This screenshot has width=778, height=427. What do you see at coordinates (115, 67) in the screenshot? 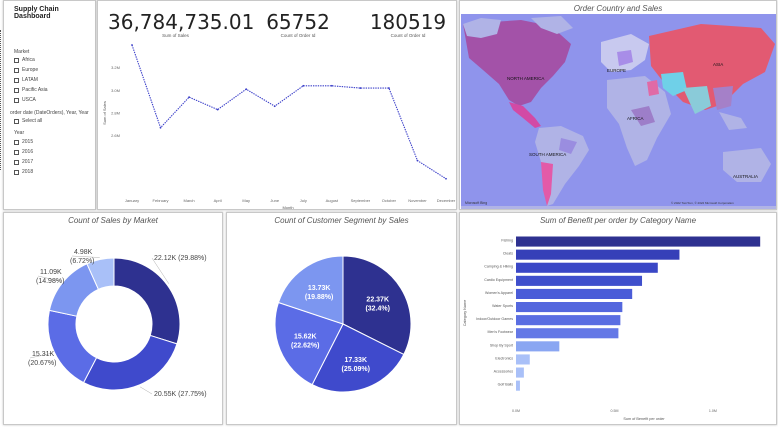
I see `y-tick-label: 3.2M` at bounding box center [115, 67].